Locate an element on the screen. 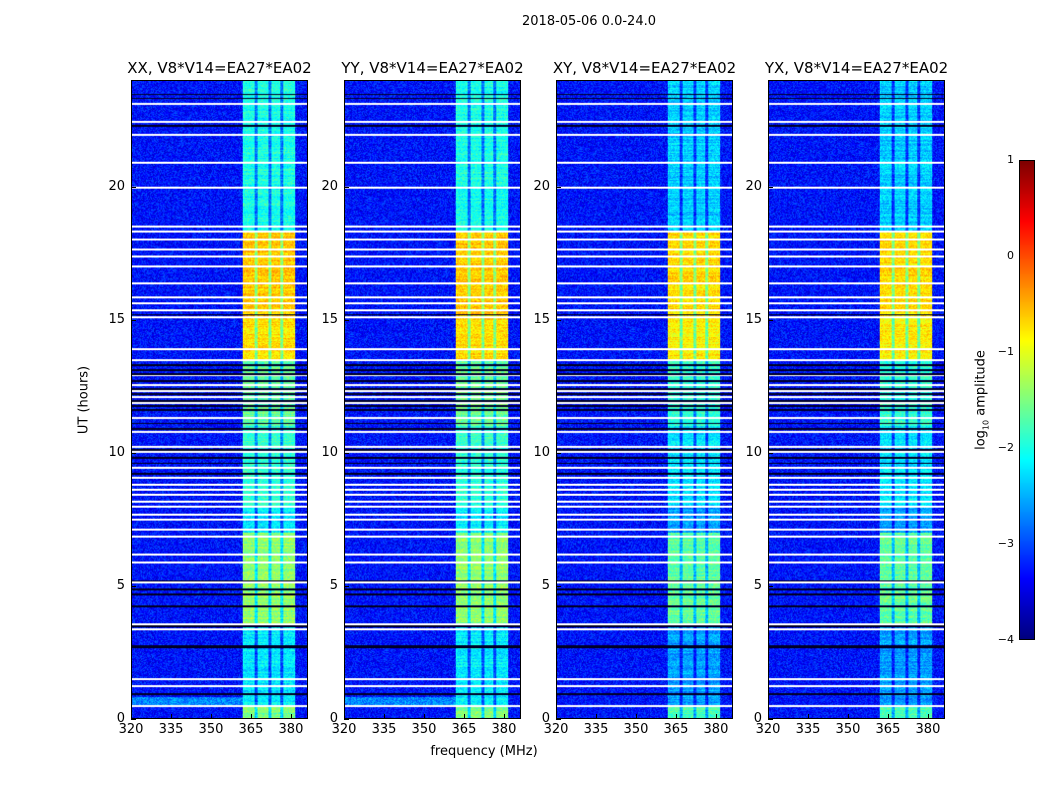 Image resolution: width=1050 pixels, height=800 pixels. colorbar-tick-label: −1 is located at coordinates (1005, 351).